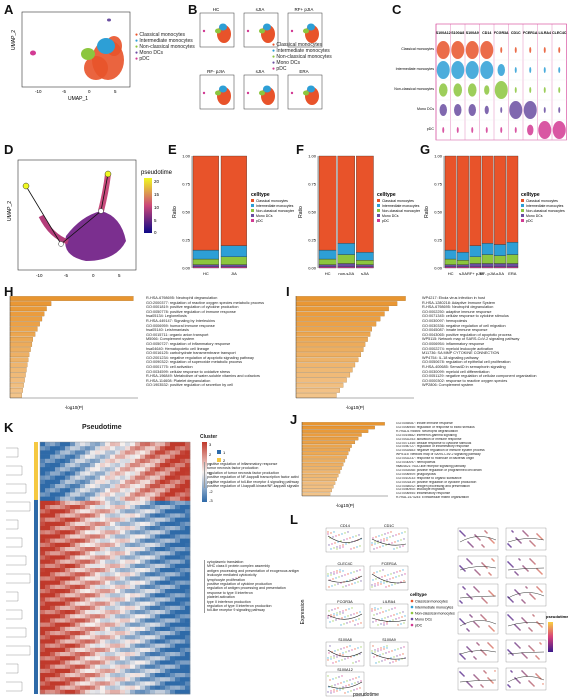  Describe the element at coordinates (417, 49) in the screenshot. I see `violin-row-label: Classical monocytes` at that location.